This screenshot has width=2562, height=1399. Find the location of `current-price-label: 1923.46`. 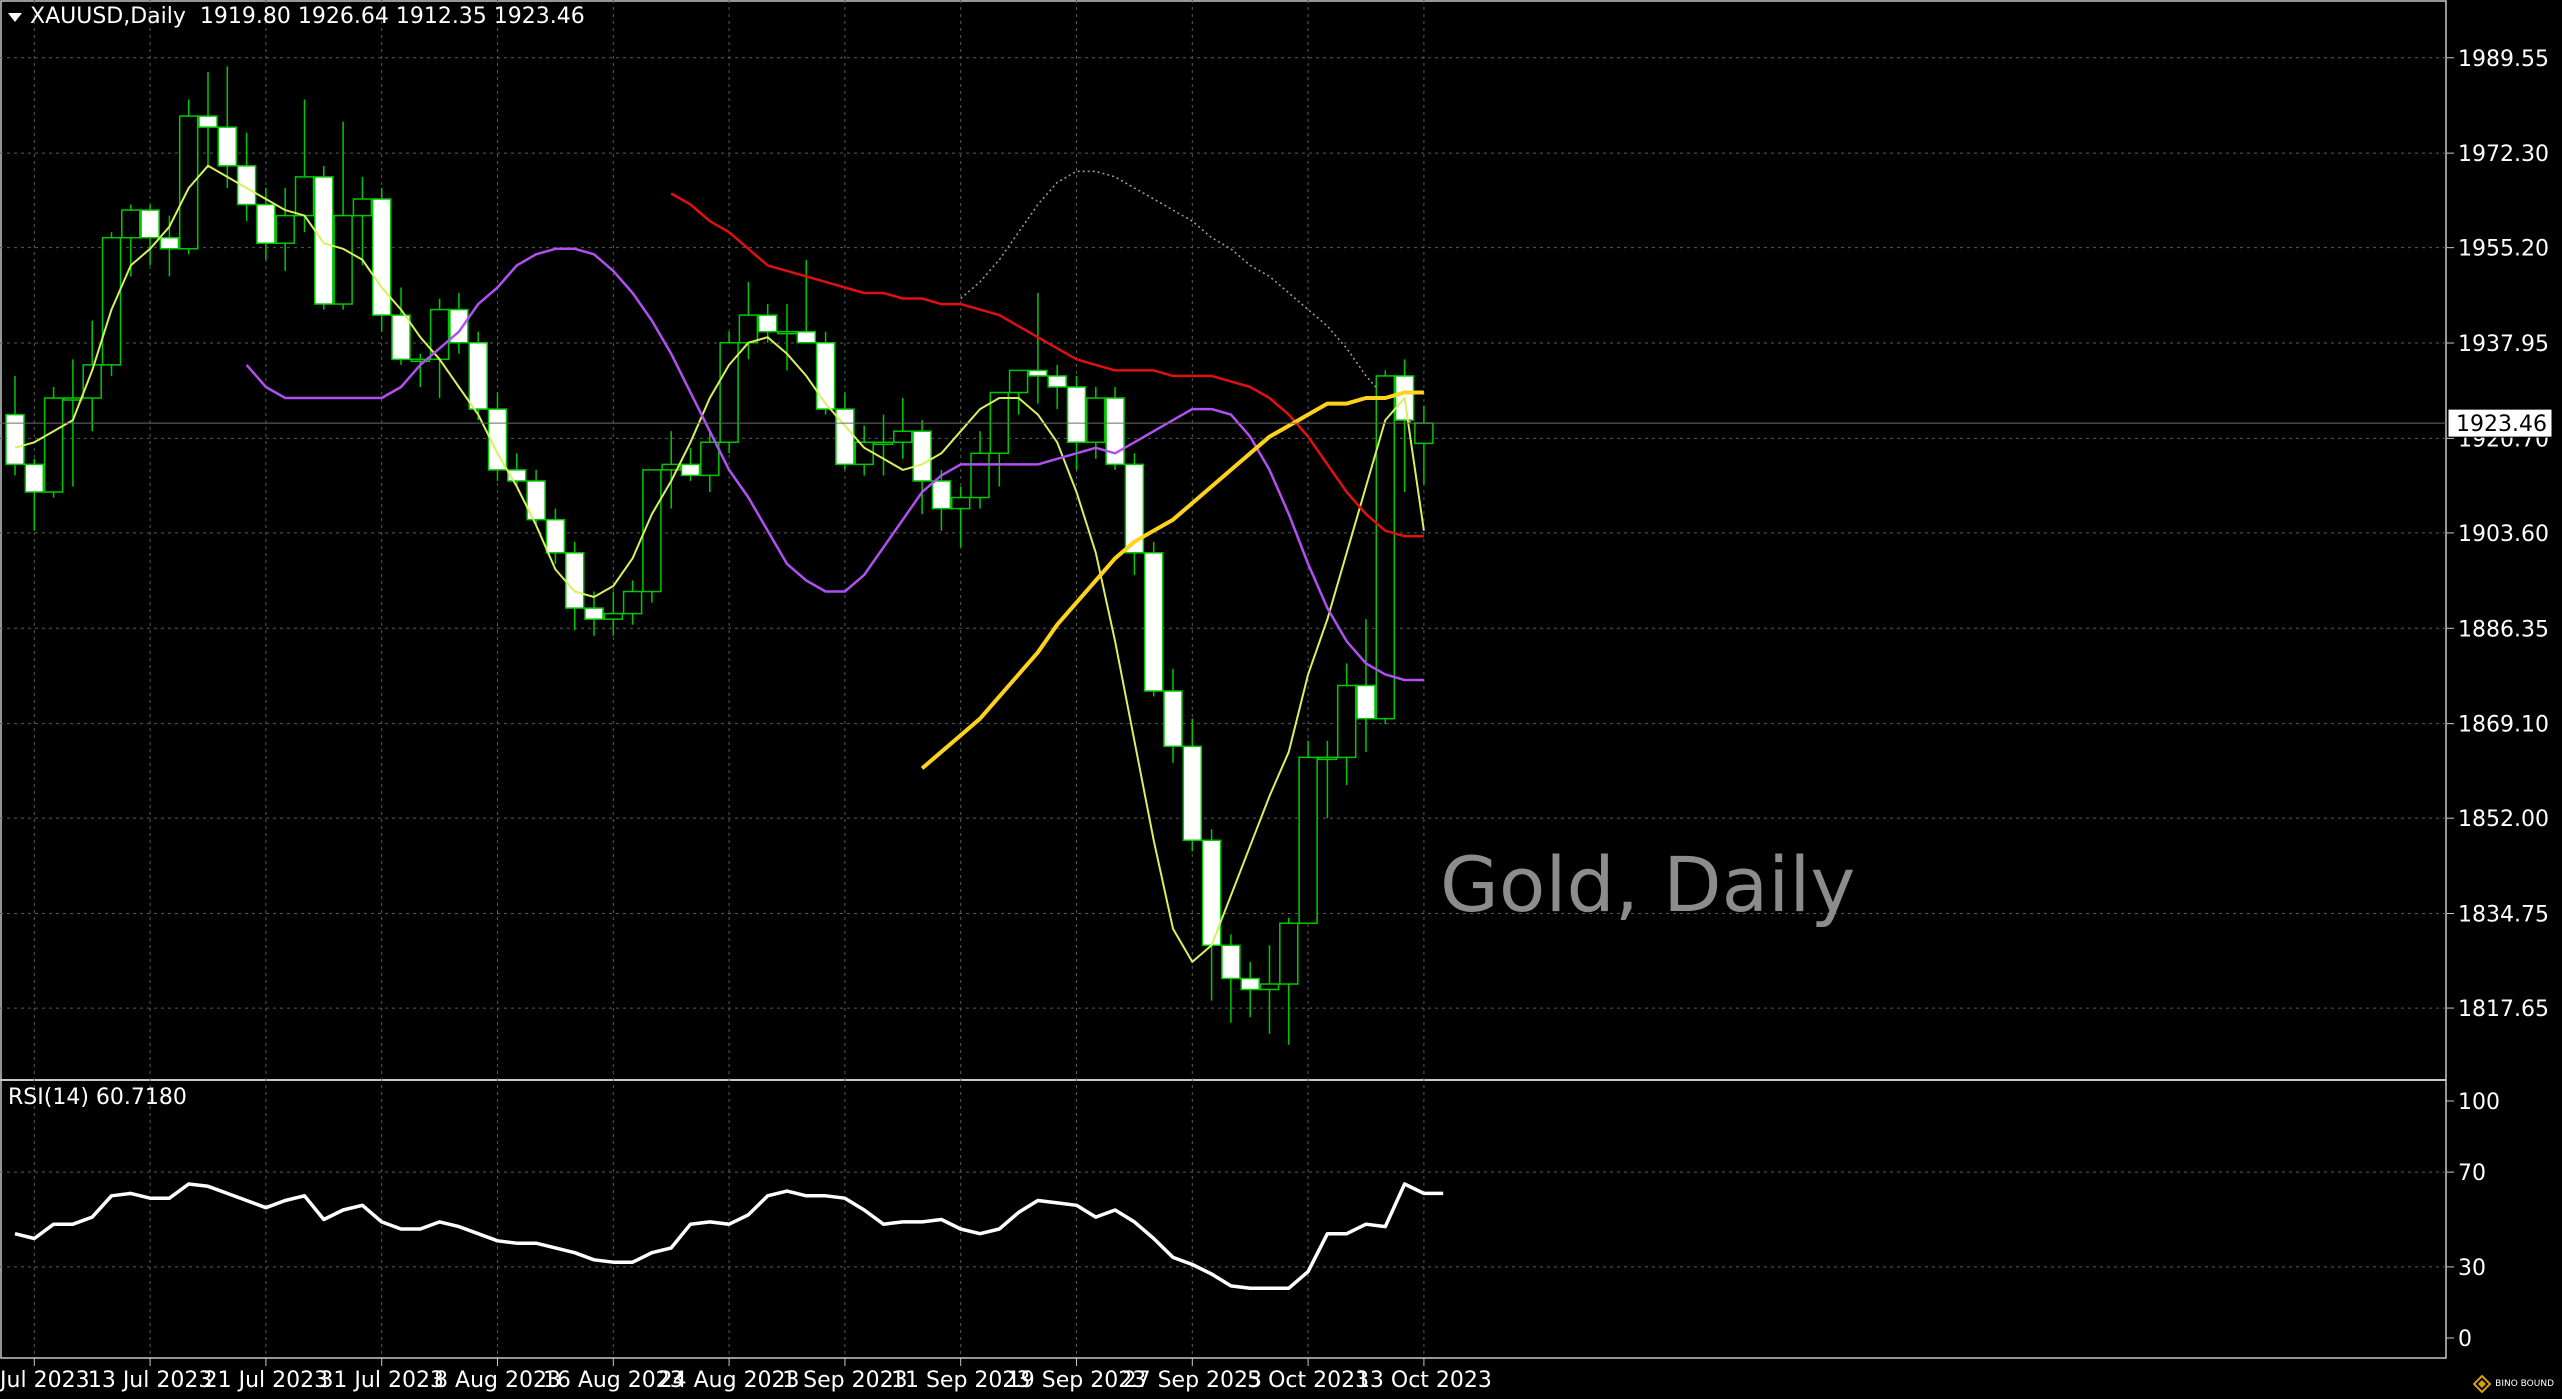

current-price-label: 1923.46 is located at coordinates (2501, 424).